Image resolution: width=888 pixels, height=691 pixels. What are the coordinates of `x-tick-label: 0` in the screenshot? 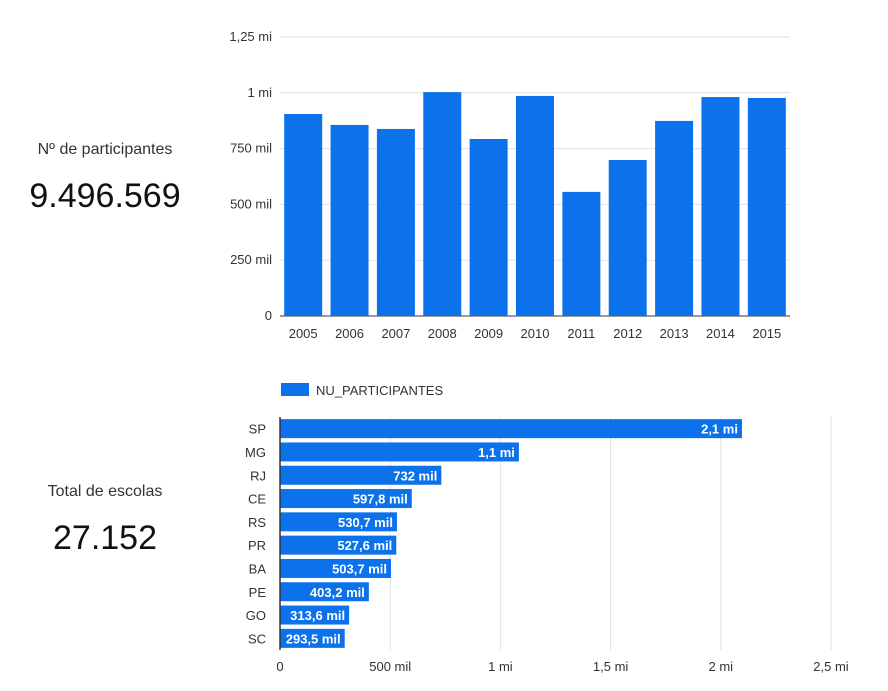 It's located at (279, 666).